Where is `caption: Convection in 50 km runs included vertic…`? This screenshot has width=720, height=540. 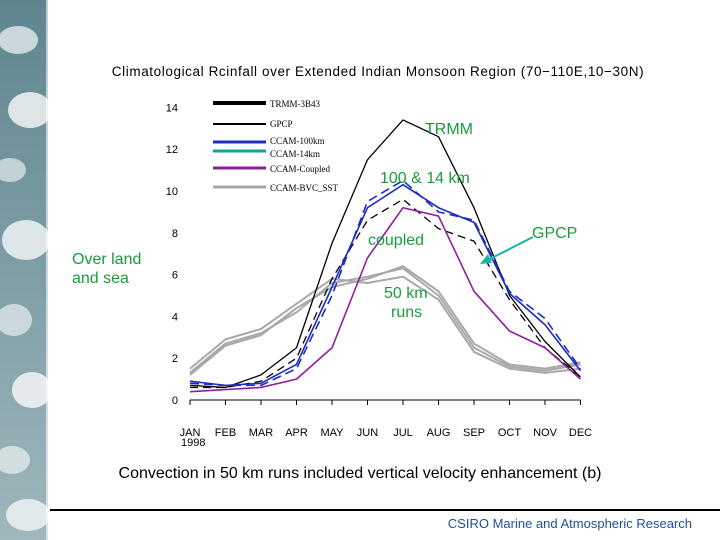 caption: Convection in 50 km runs included vertic… is located at coordinates (360, 473).